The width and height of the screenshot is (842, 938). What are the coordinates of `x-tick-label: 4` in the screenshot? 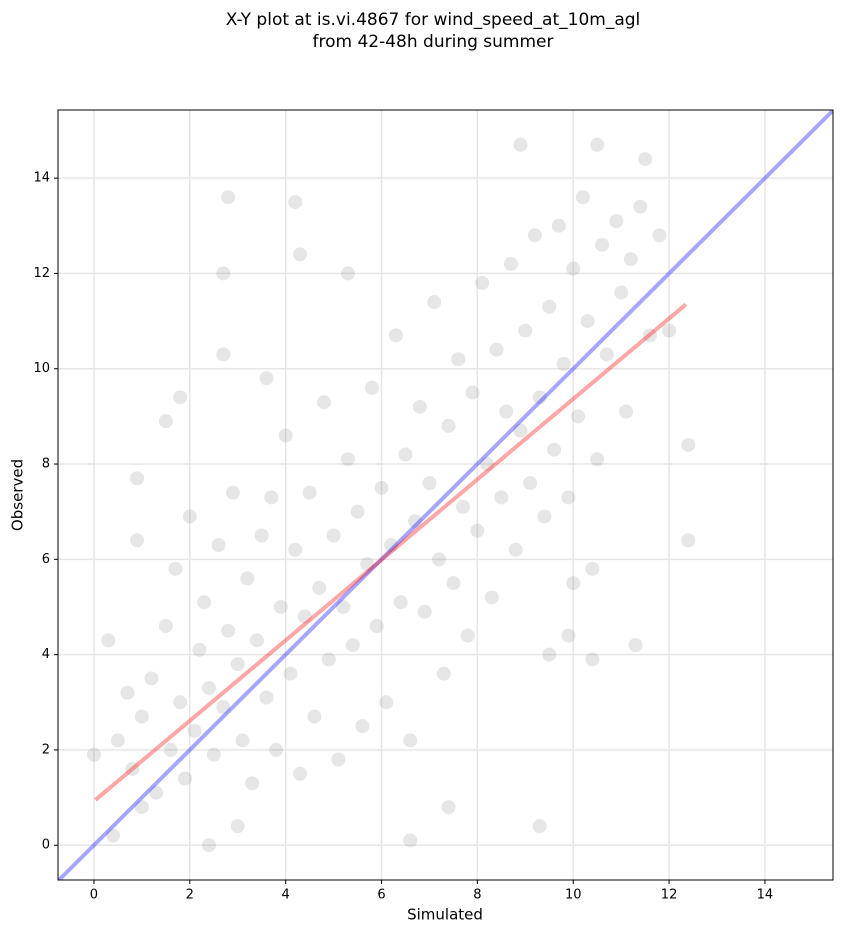 It's located at (286, 895).